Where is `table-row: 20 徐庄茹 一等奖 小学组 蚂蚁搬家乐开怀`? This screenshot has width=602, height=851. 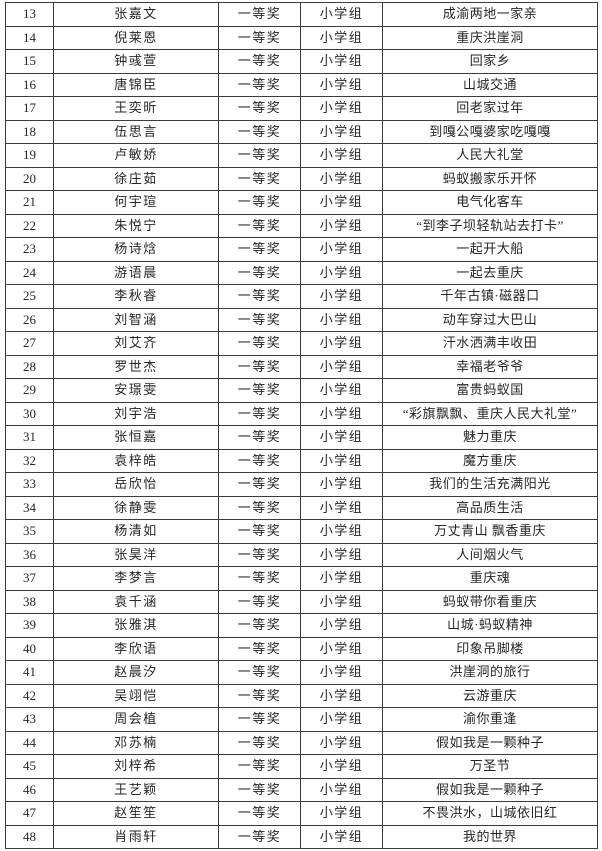 table-row: 20 徐庄茹 一等奖 小学组 蚂蚁搬家乐开怀 is located at coordinates (301, 178).